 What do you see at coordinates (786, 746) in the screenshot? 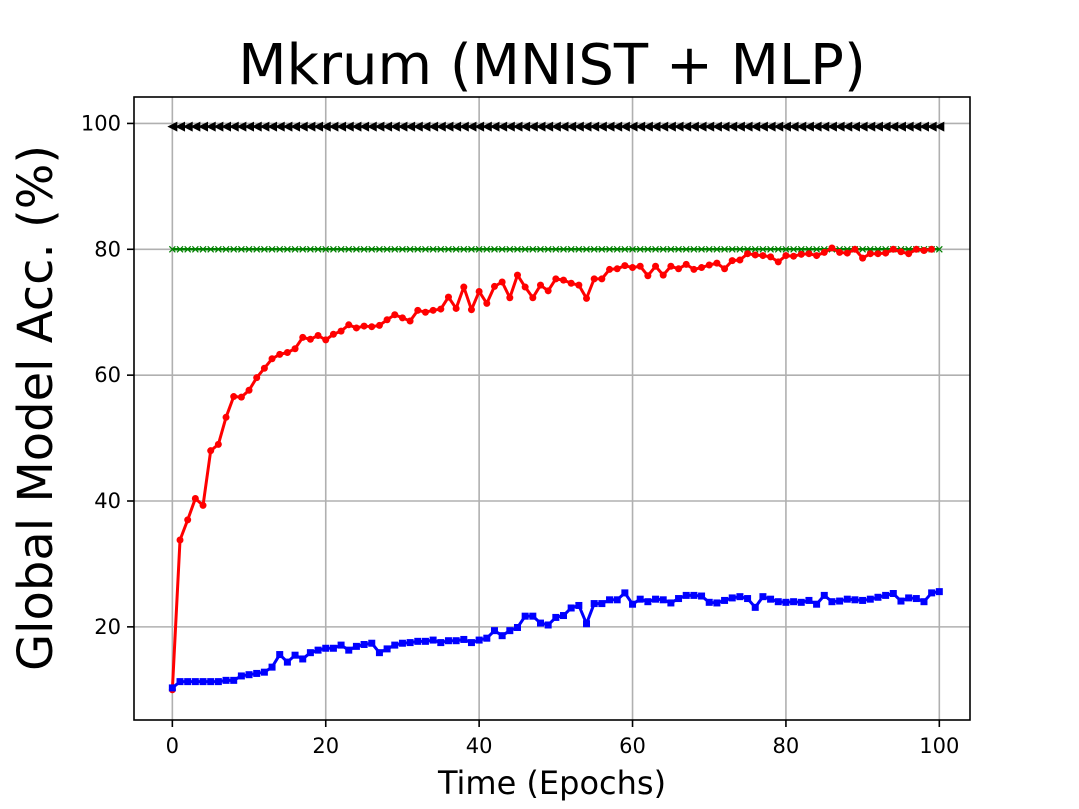
I see `x-tick-label: 80` at bounding box center [786, 746].